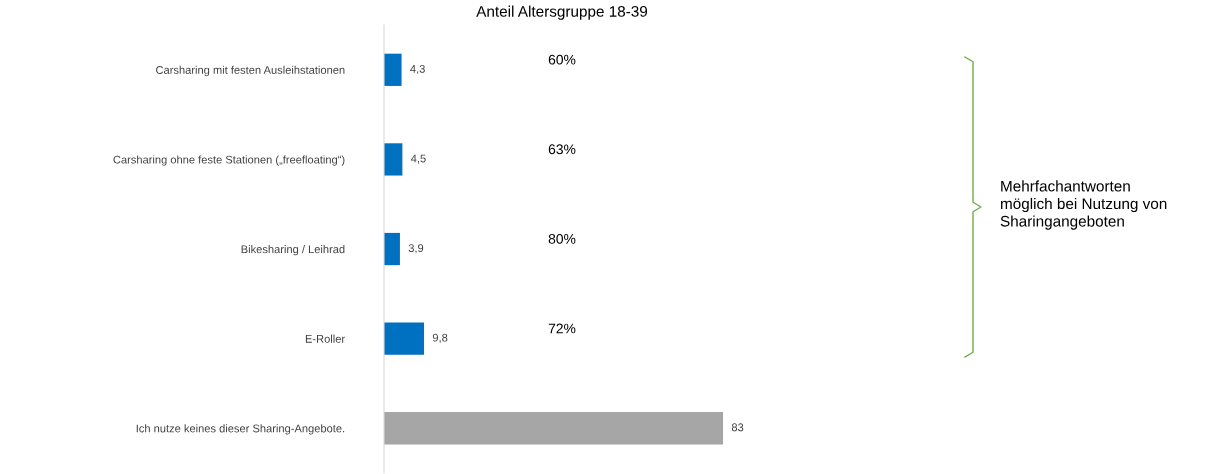  I want to click on annotation: 63%, so click(562, 149).